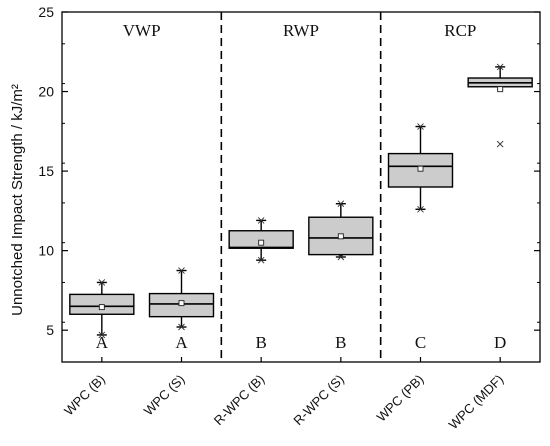 This screenshot has height=446, width=550. I want to click on group-label: VWP, so click(142, 30).